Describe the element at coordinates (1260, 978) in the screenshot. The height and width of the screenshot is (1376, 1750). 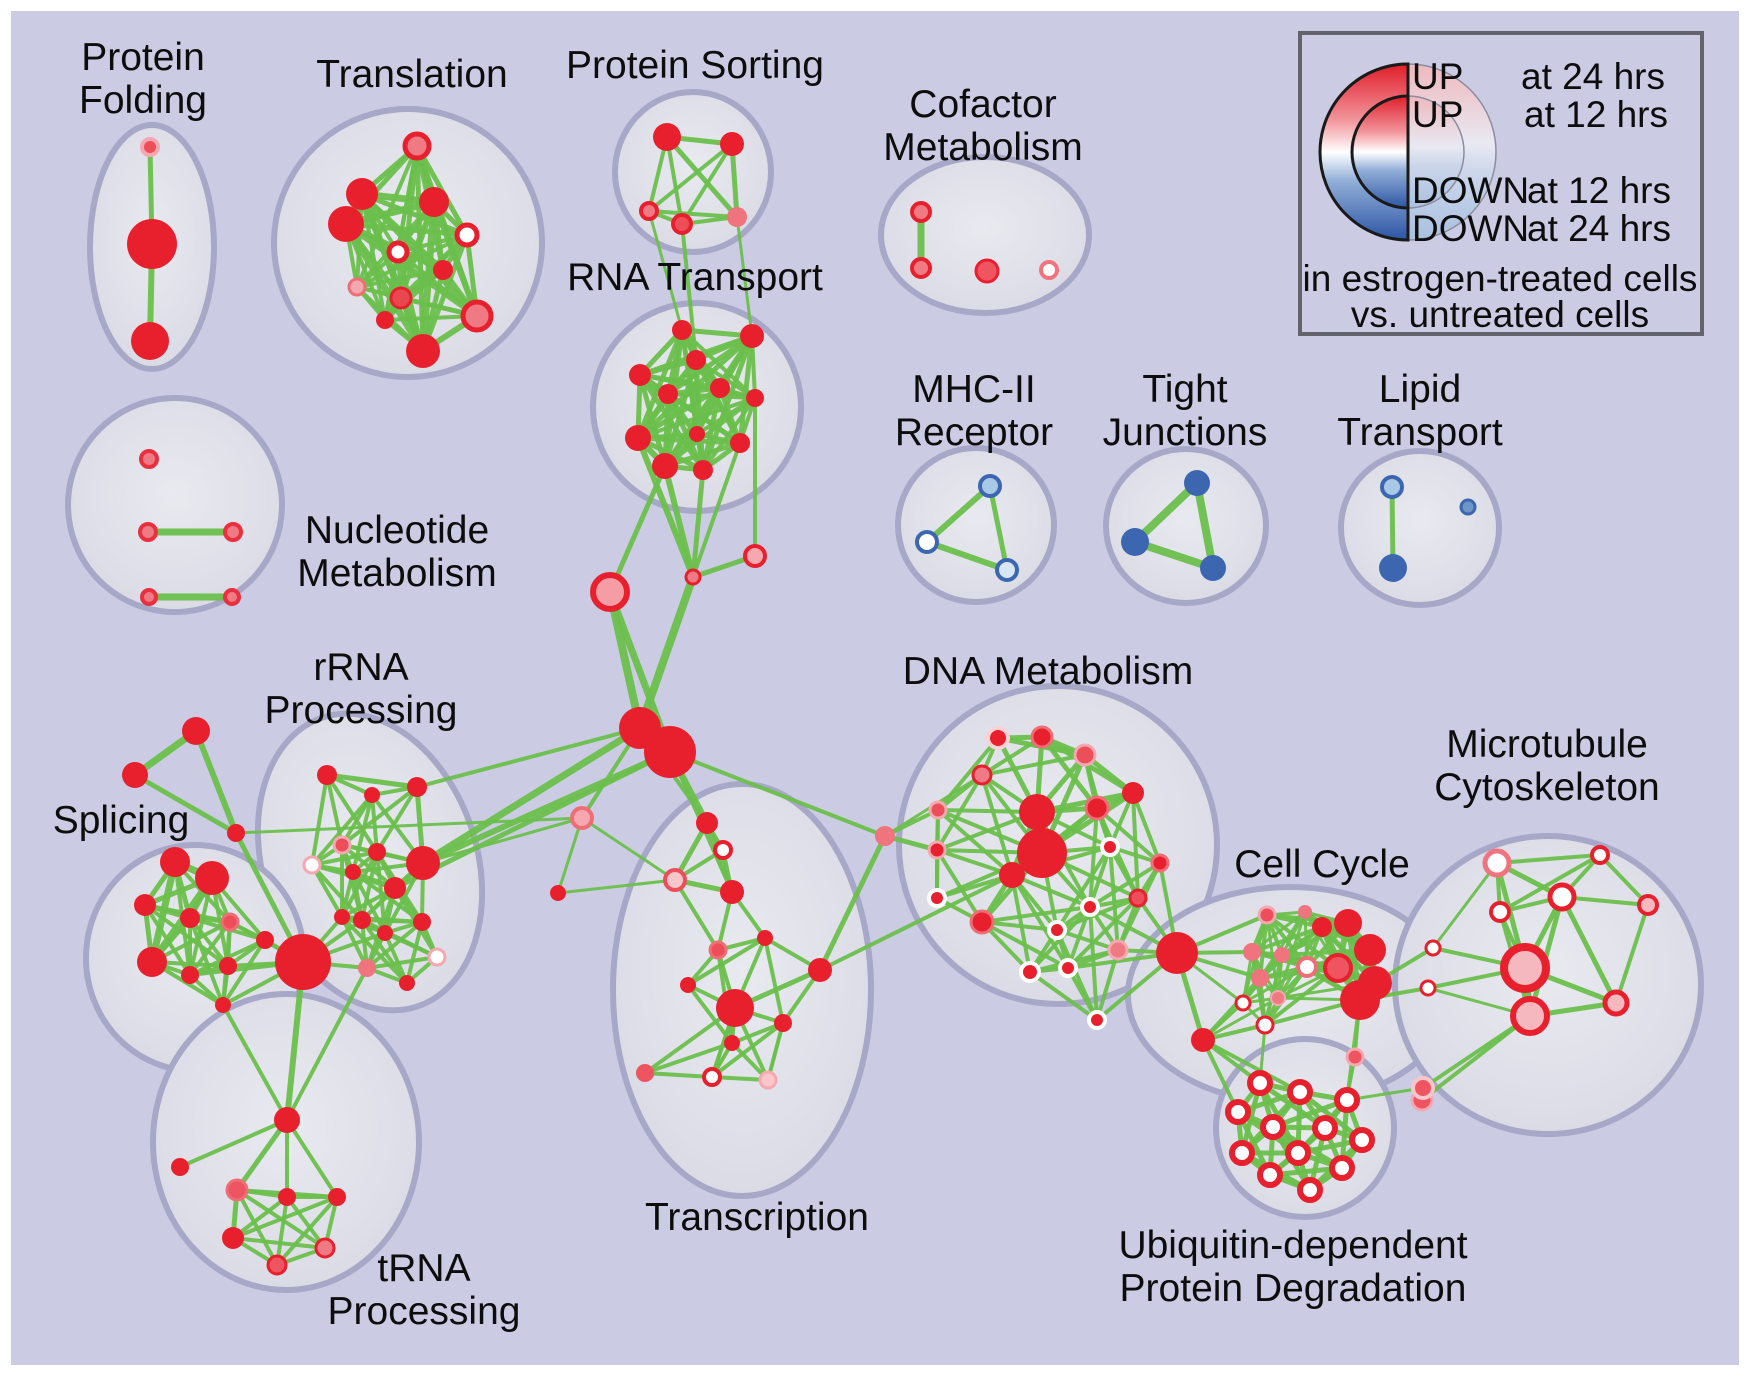
I see `node-cc12` at that location.